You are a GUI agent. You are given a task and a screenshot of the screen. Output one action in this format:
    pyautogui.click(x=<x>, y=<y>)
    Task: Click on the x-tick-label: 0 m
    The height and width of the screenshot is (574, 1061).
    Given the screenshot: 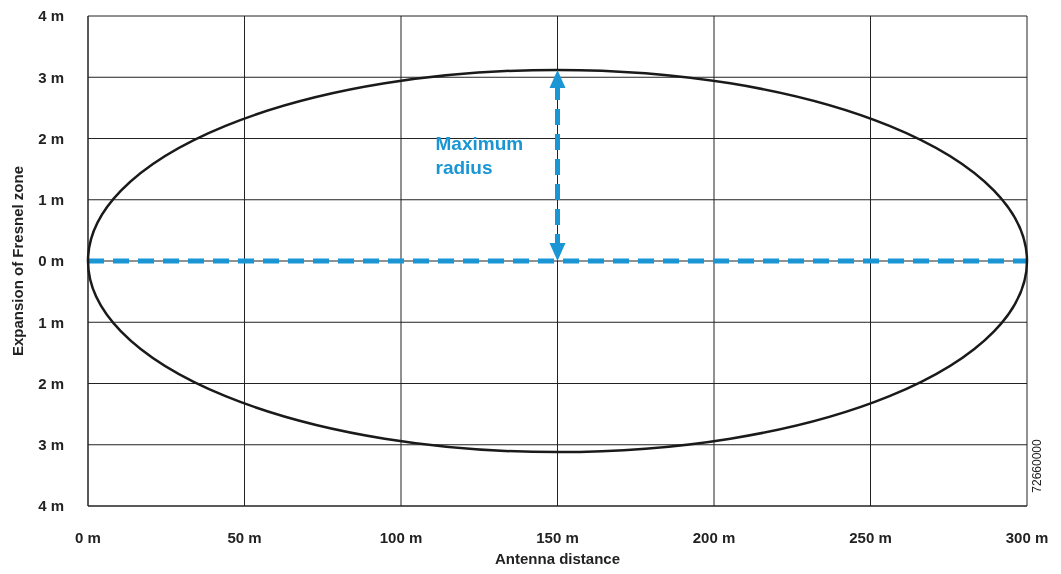 What is the action you would take?
    pyautogui.click(x=88, y=537)
    